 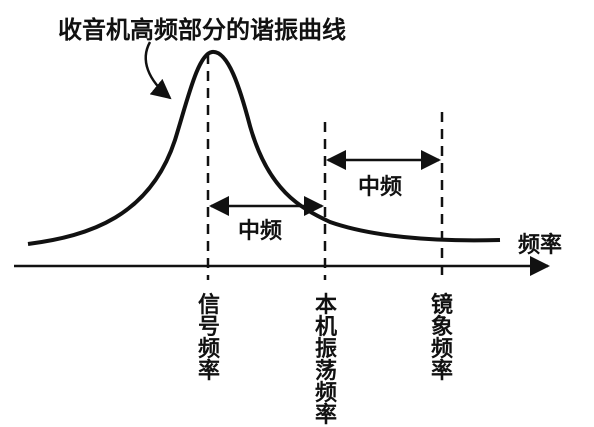 I want to click on local-oscillator-frequency-label: 本机振荡频率, so click(x=326, y=360).